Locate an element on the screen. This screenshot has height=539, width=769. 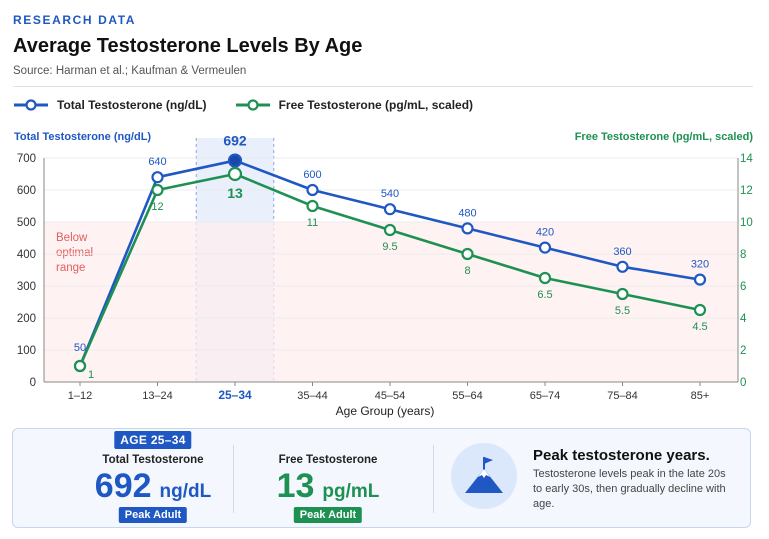
y-right-tick-label: 4 is located at coordinates (743, 319).